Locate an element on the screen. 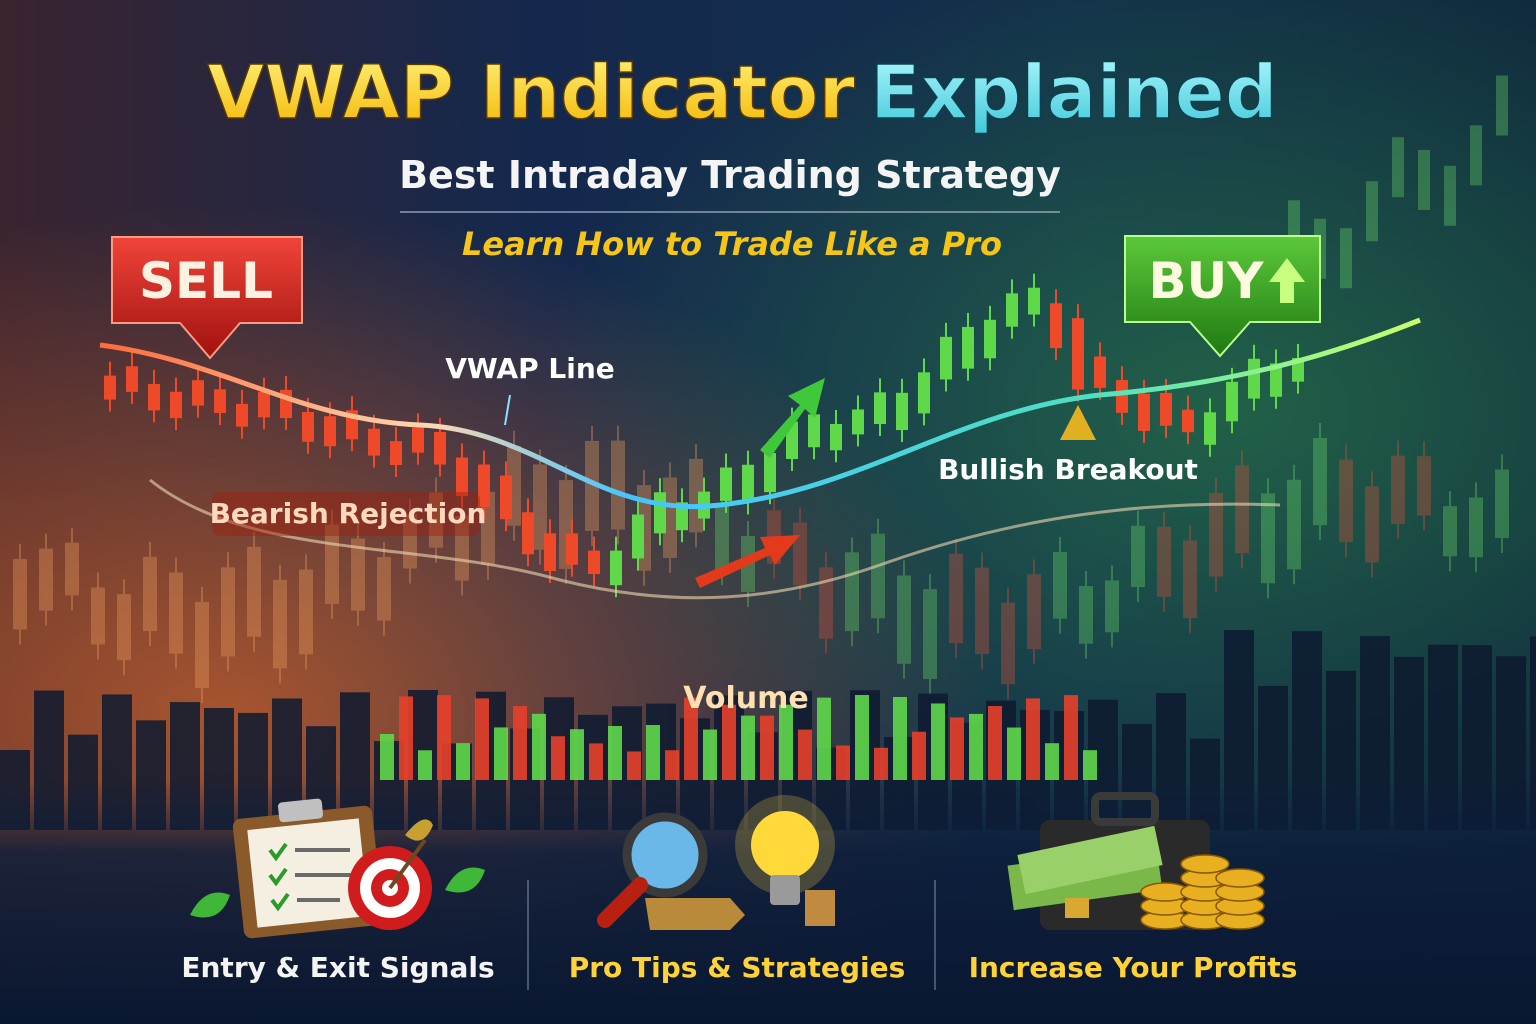 This screenshot has height=1024, width=1536. title-accent: Explained is located at coordinates (1074, 93).